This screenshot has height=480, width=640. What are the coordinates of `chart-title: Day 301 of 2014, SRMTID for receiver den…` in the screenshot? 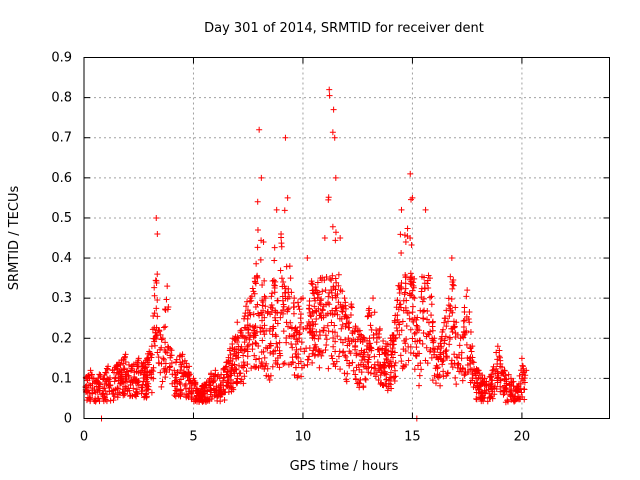 It's located at (344, 28).